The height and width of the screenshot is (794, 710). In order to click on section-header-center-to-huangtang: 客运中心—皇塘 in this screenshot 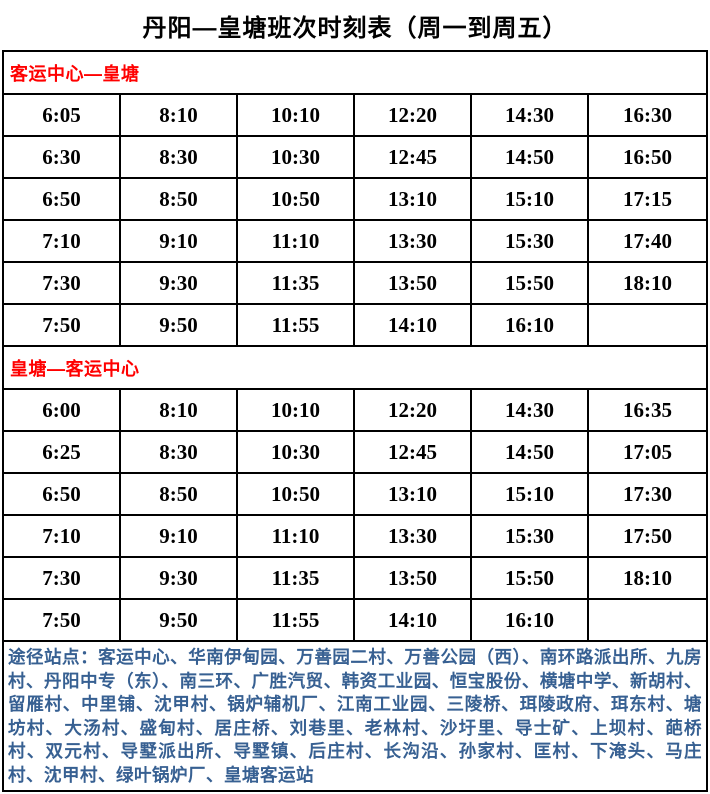, I will do `click(355, 73)`.